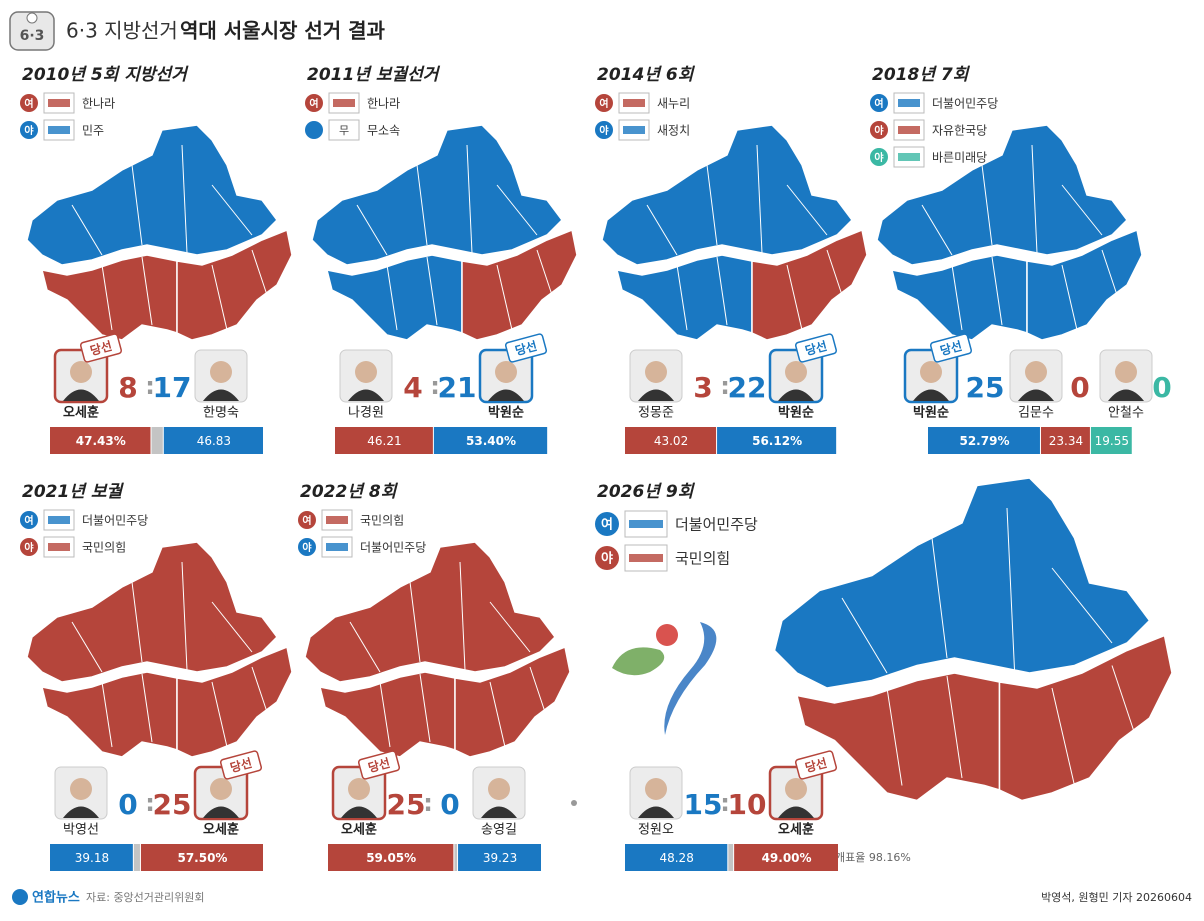  I want to click on seat-count: 8, so click(127, 387).